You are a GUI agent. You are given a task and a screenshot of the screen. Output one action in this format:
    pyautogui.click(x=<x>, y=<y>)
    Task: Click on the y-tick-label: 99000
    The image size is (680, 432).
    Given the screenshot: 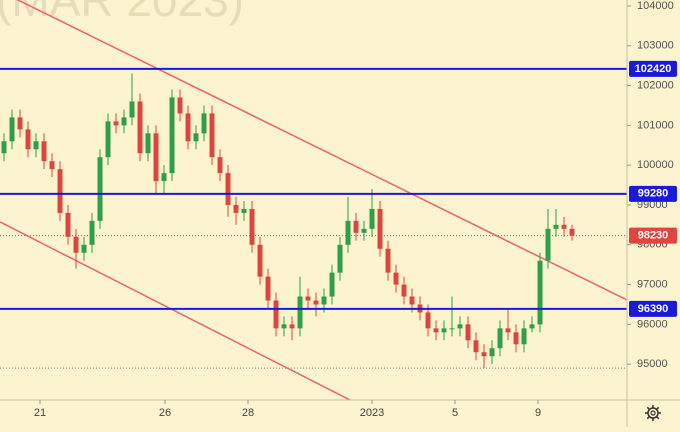 What is the action you would take?
    pyautogui.click(x=652, y=205)
    